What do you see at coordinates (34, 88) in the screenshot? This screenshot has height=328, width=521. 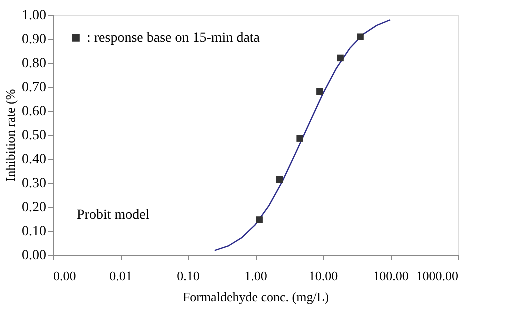 I see `y-tick-label: 0.70` at bounding box center [34, 88].